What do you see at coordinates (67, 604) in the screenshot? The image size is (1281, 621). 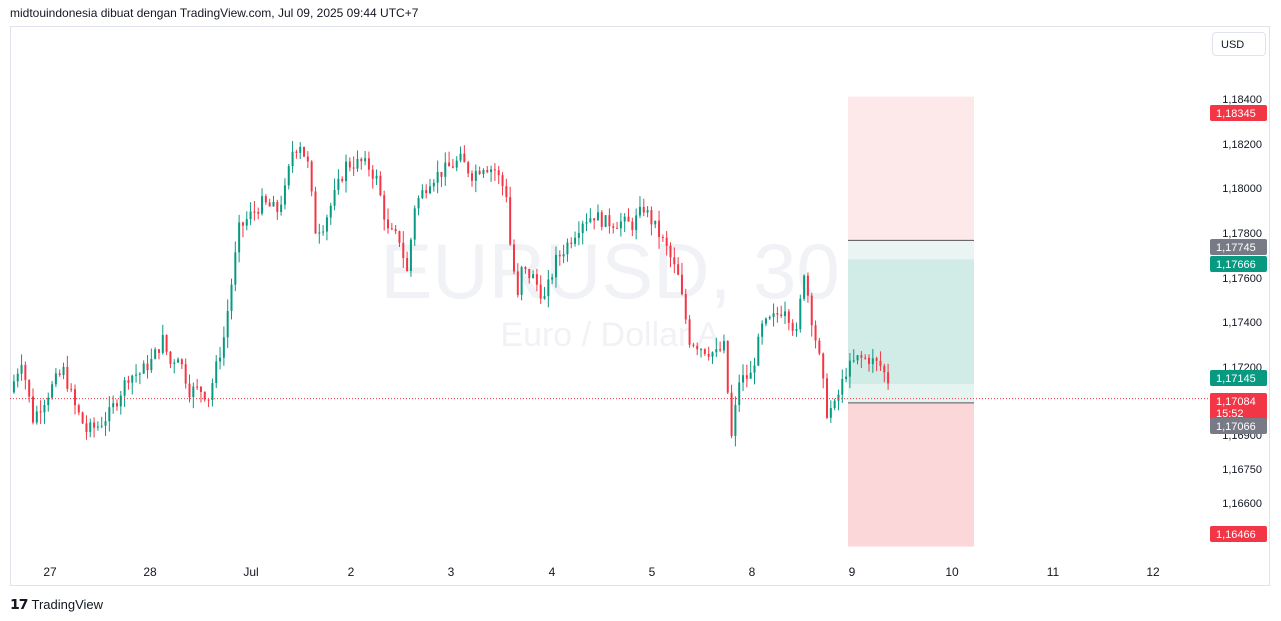 I see `brand-label: TradingView` at bounding box center [67, 604].